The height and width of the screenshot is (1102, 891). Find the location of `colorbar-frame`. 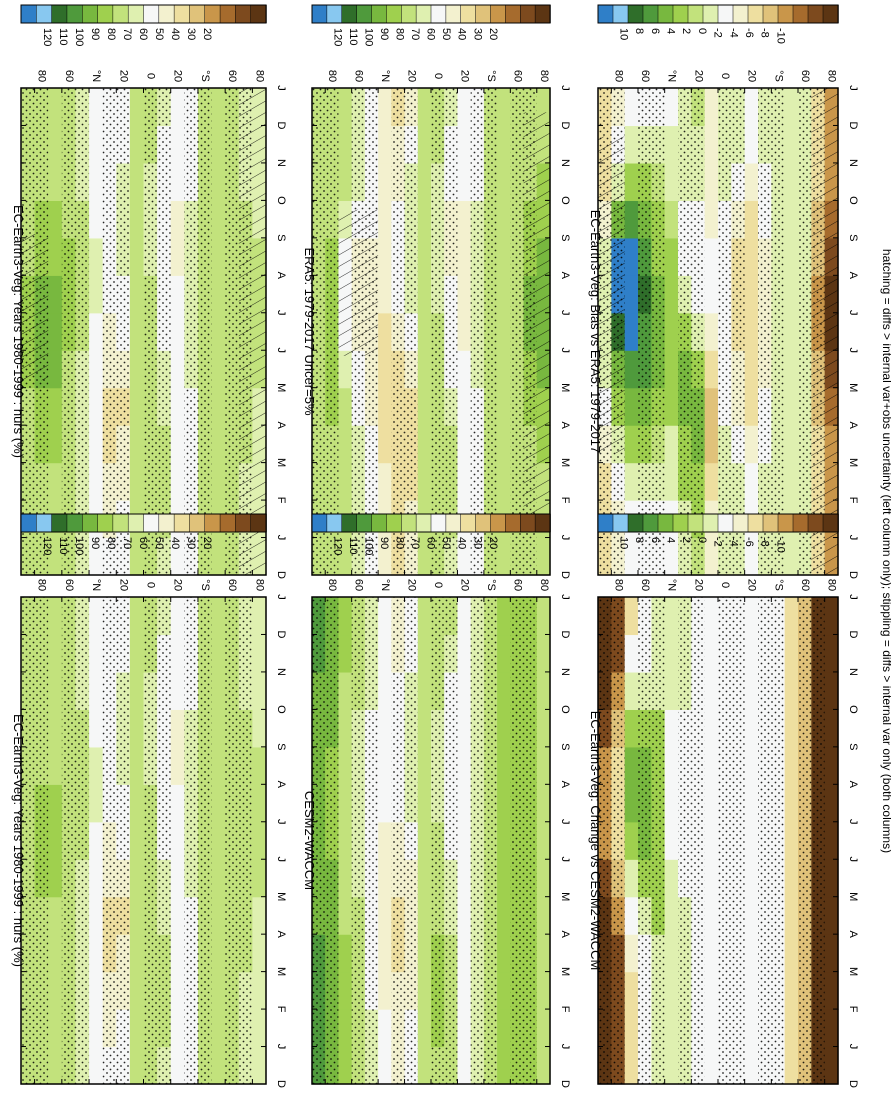

colorbar-frame is located at coordinates (143, 523).